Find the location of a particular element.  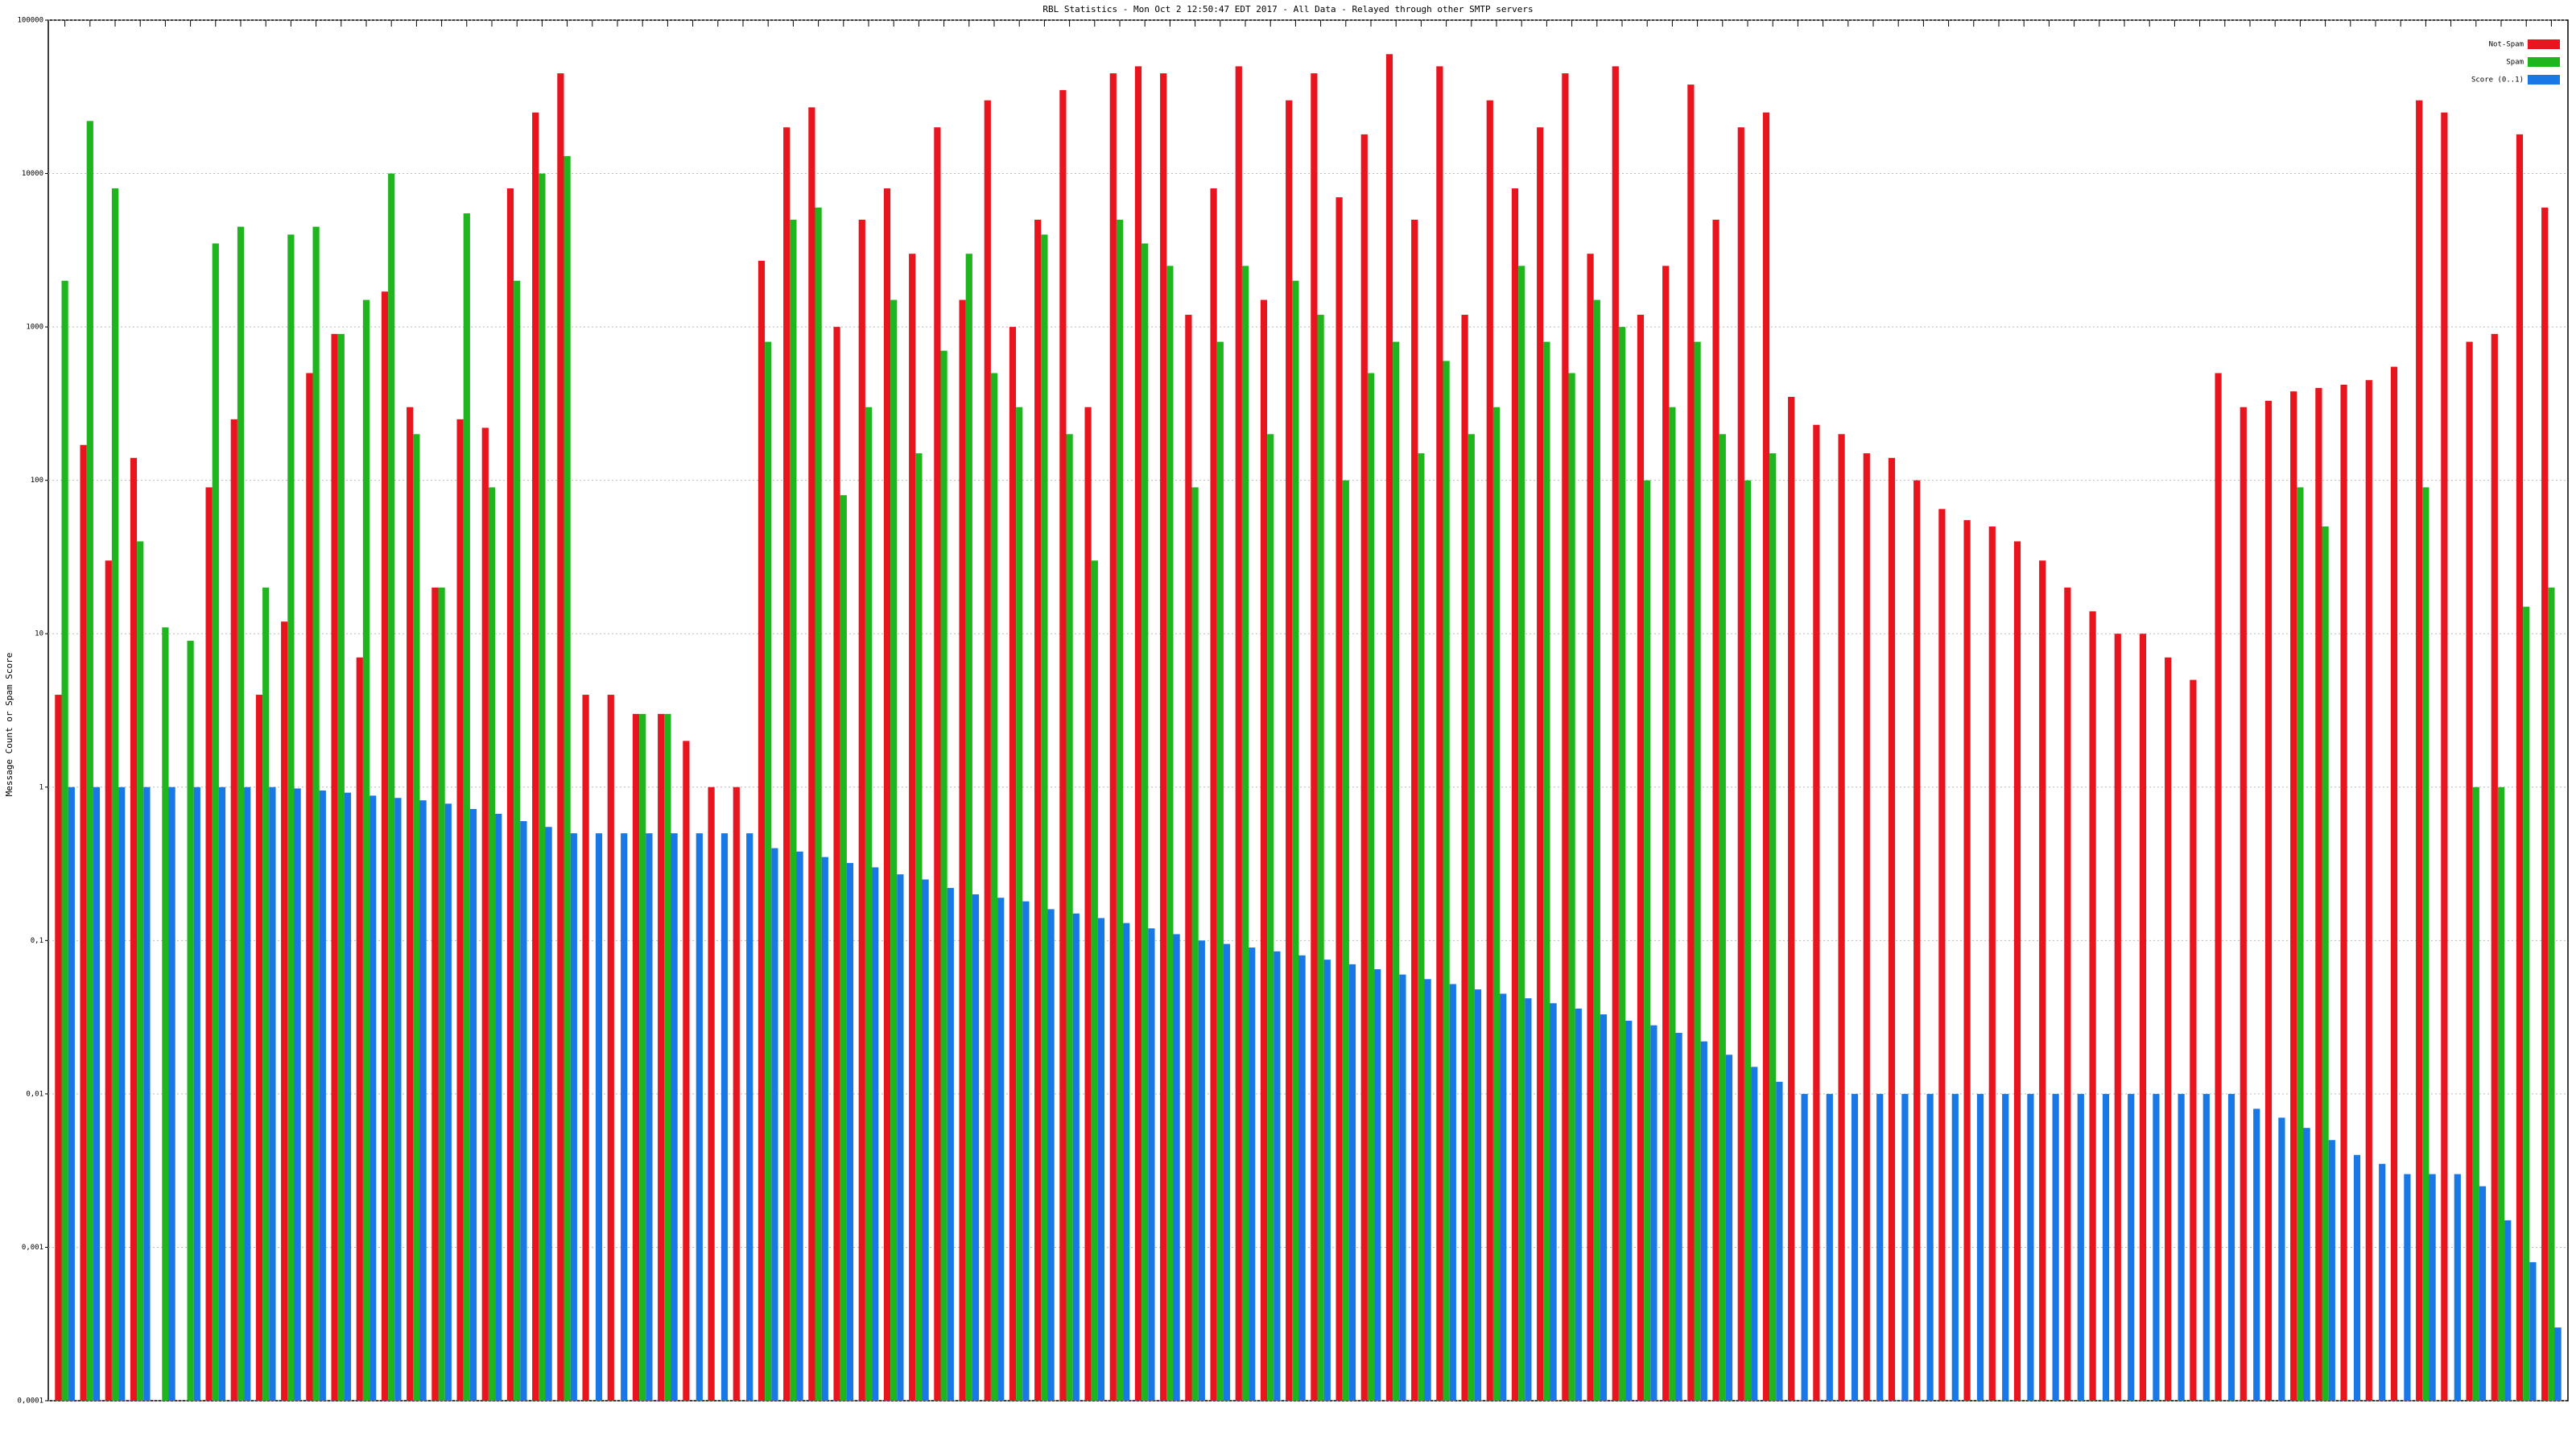

y-tick-label: 100 is located at coordinates (37, 481).